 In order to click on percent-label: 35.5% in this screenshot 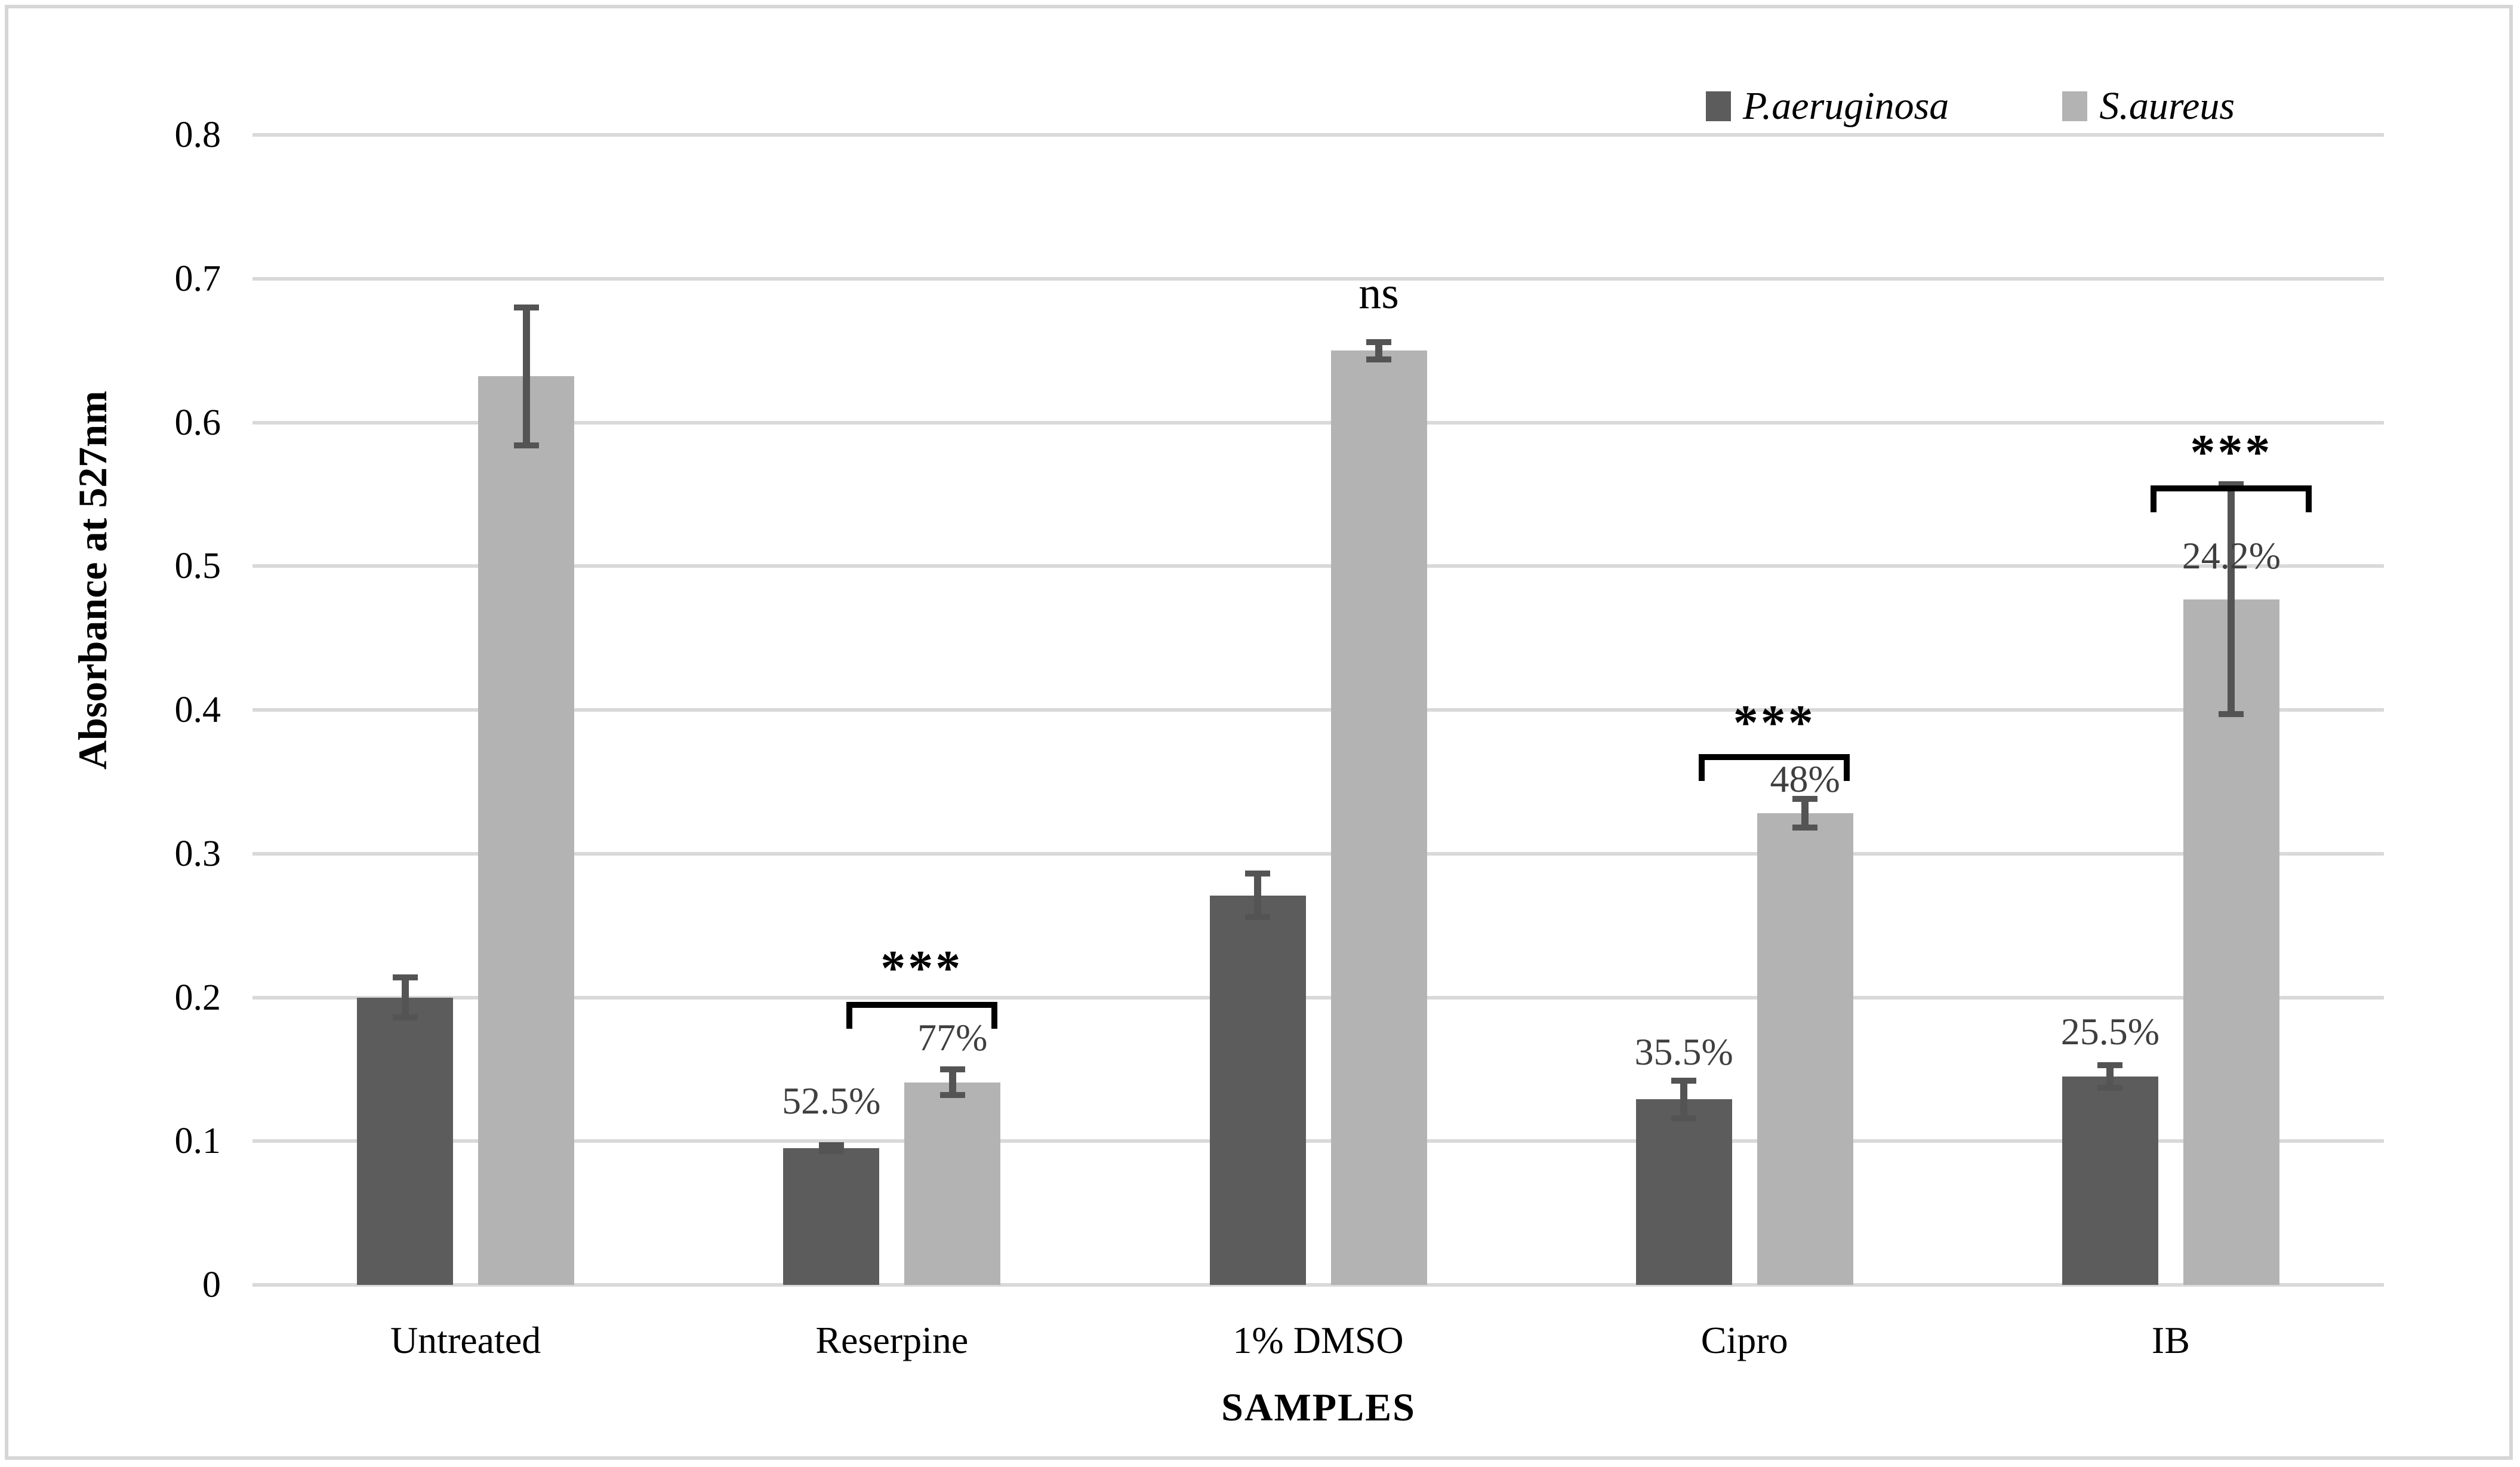, I will do `click(1683, 1051)`.